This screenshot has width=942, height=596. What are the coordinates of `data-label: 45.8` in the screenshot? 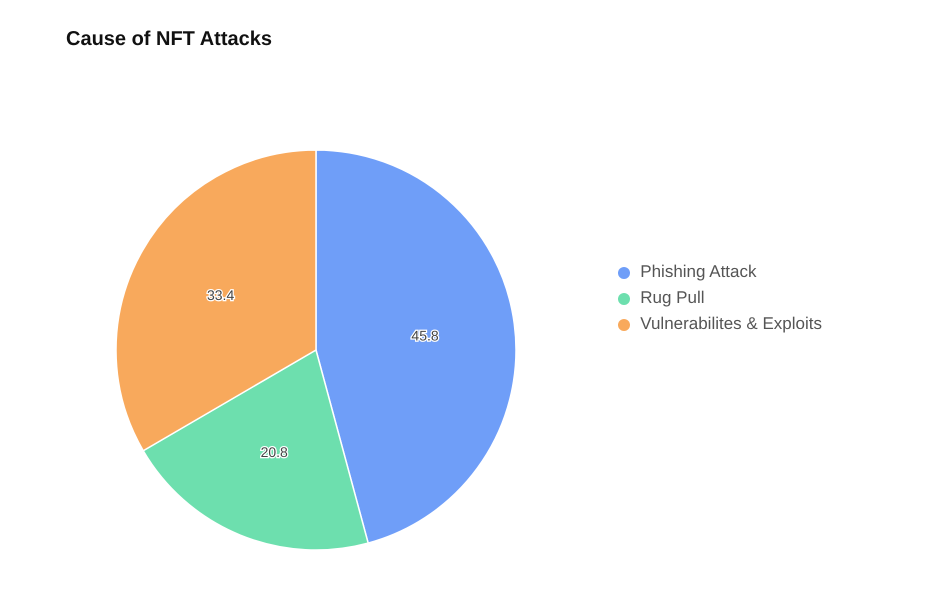 It's located at (425, 336).